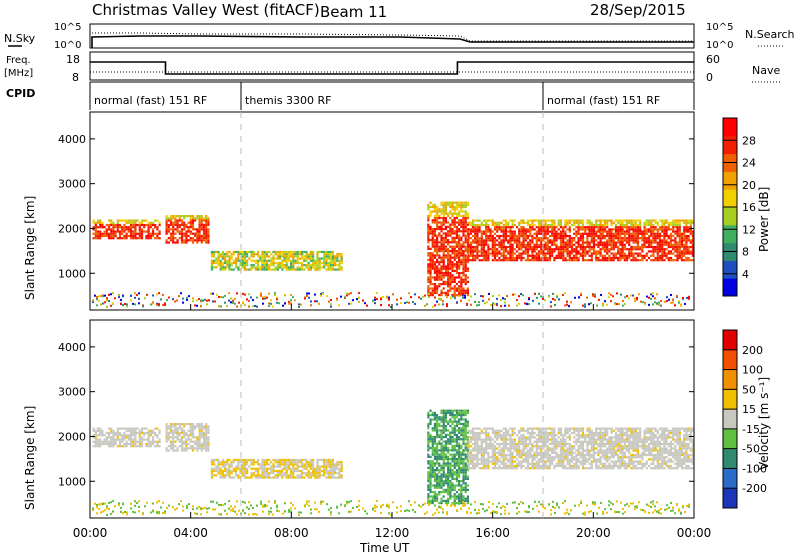 The image size is (800, 554). I want to click on nave-label: Nave, so click(766, 70).